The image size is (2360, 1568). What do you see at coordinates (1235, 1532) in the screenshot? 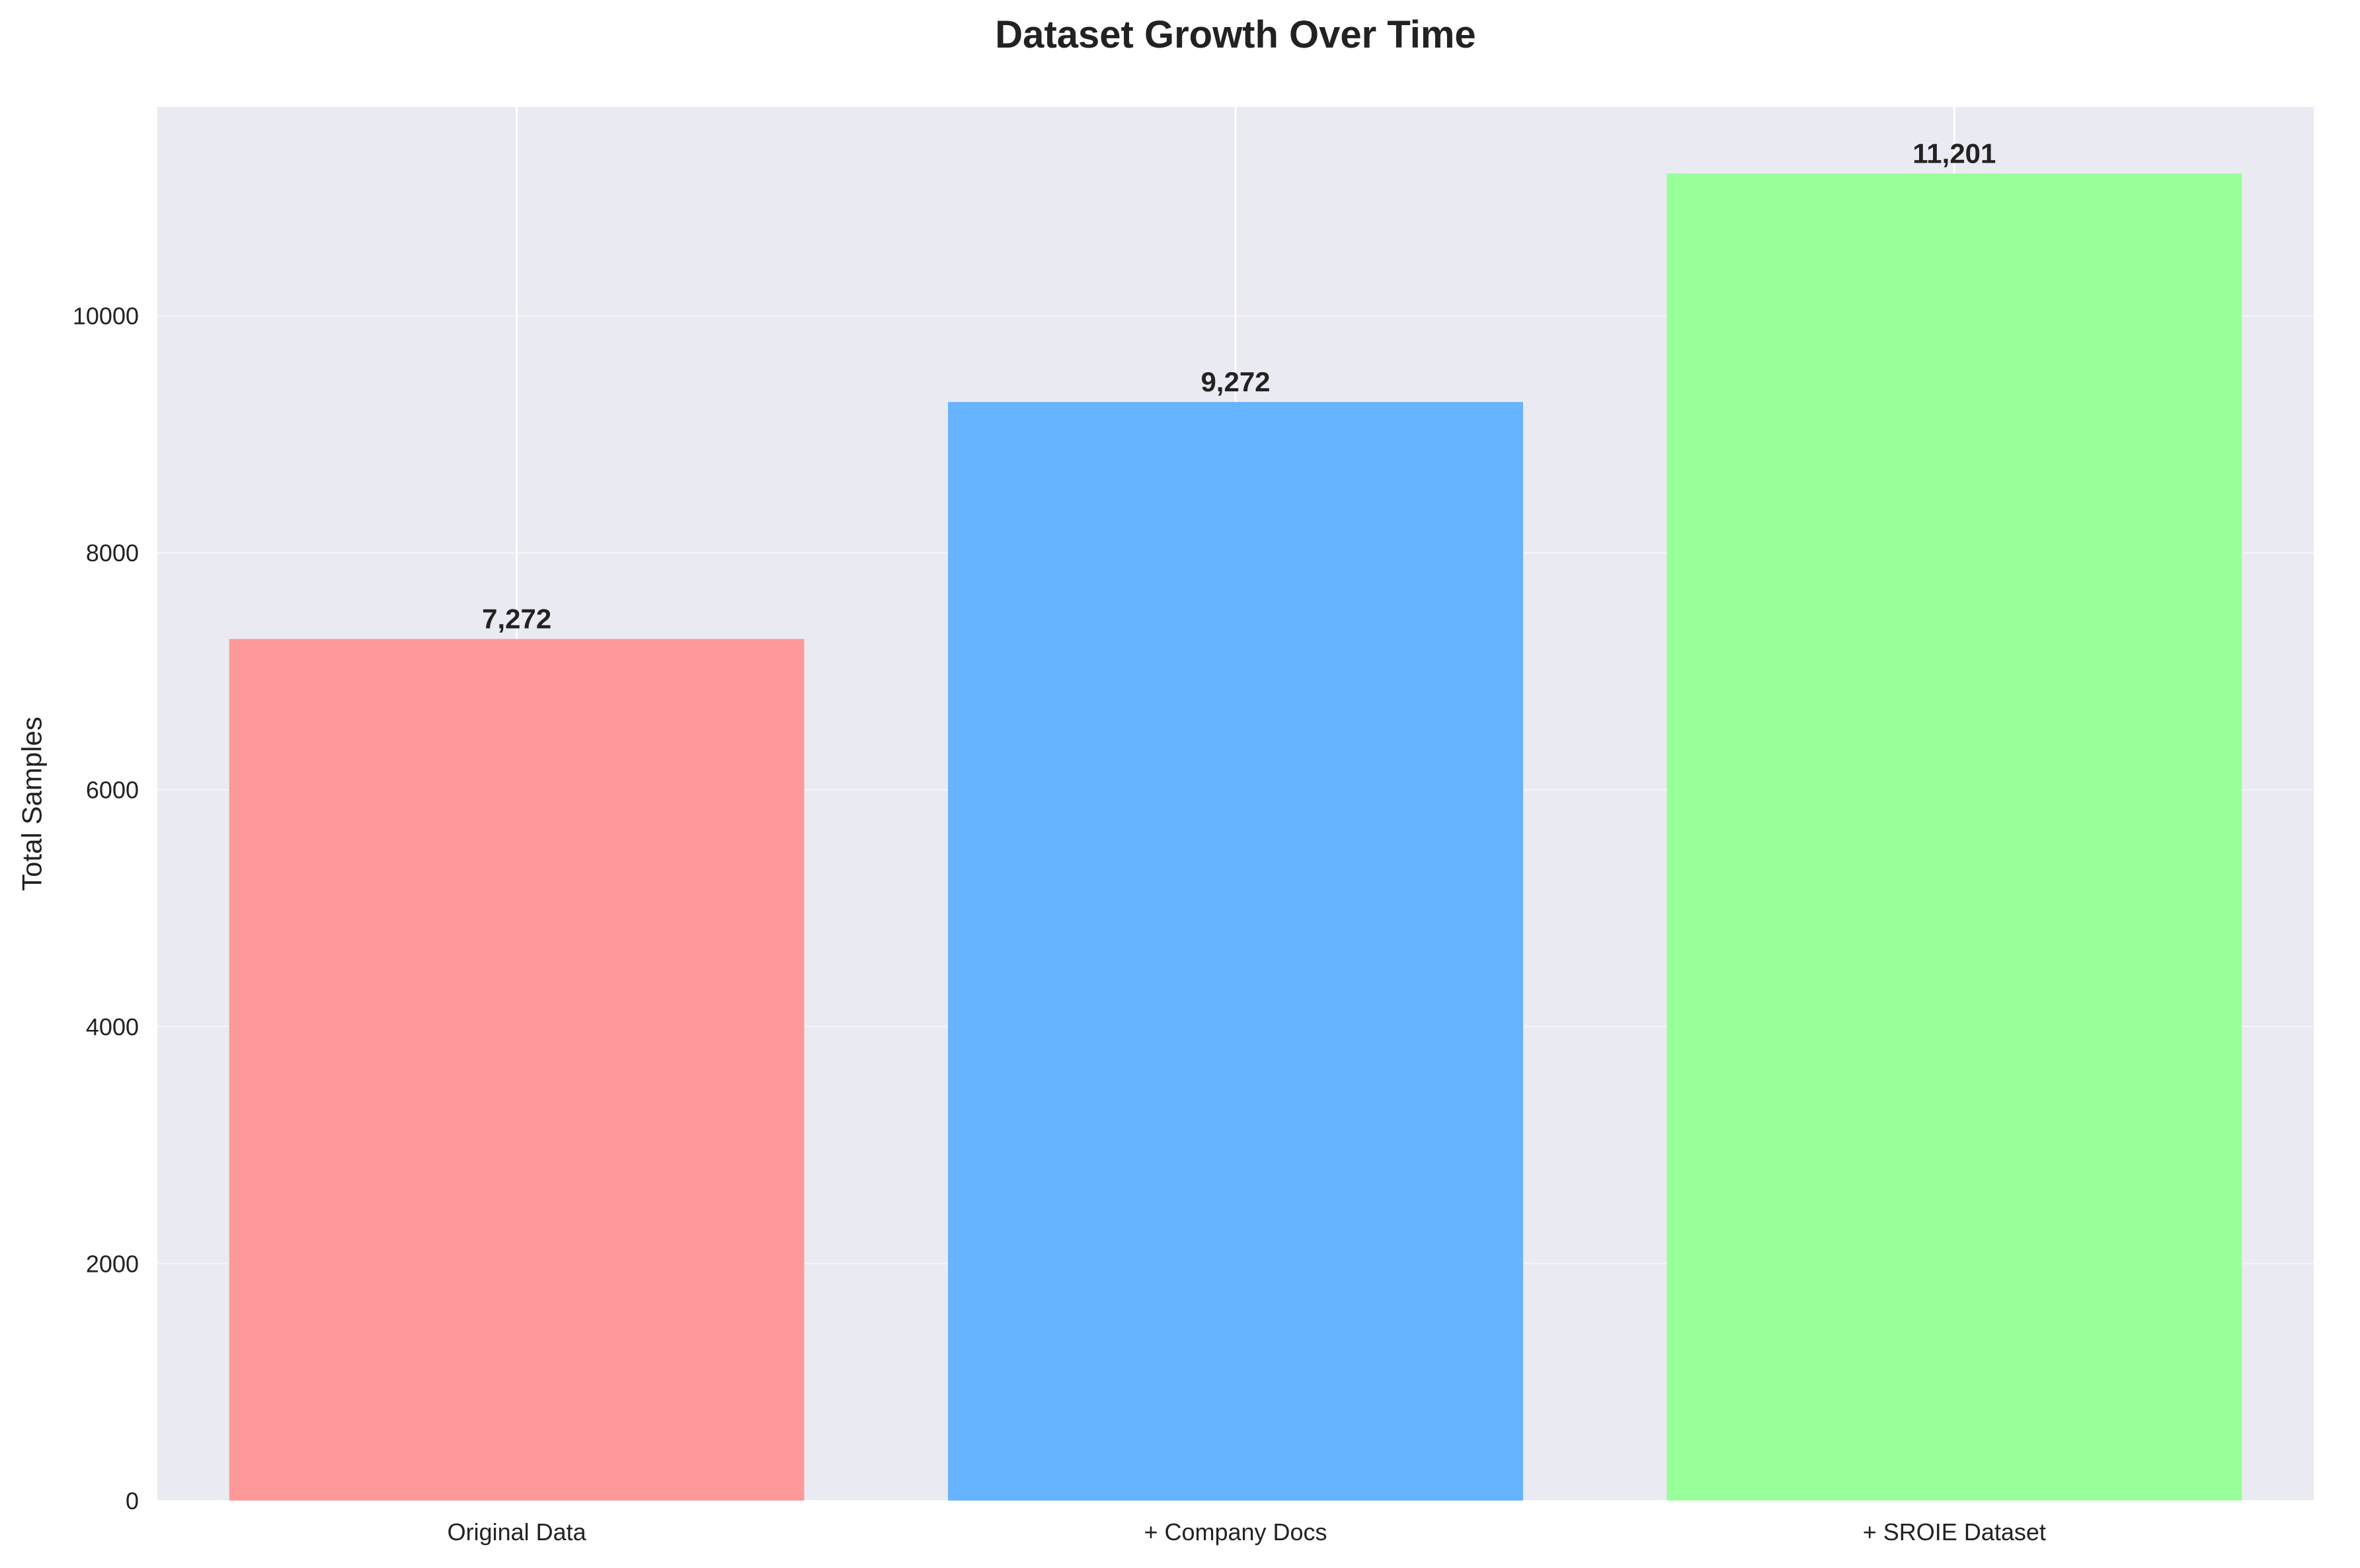
I see `x-tick-label: + Company Docs` at bounding box center [1235, 1532].